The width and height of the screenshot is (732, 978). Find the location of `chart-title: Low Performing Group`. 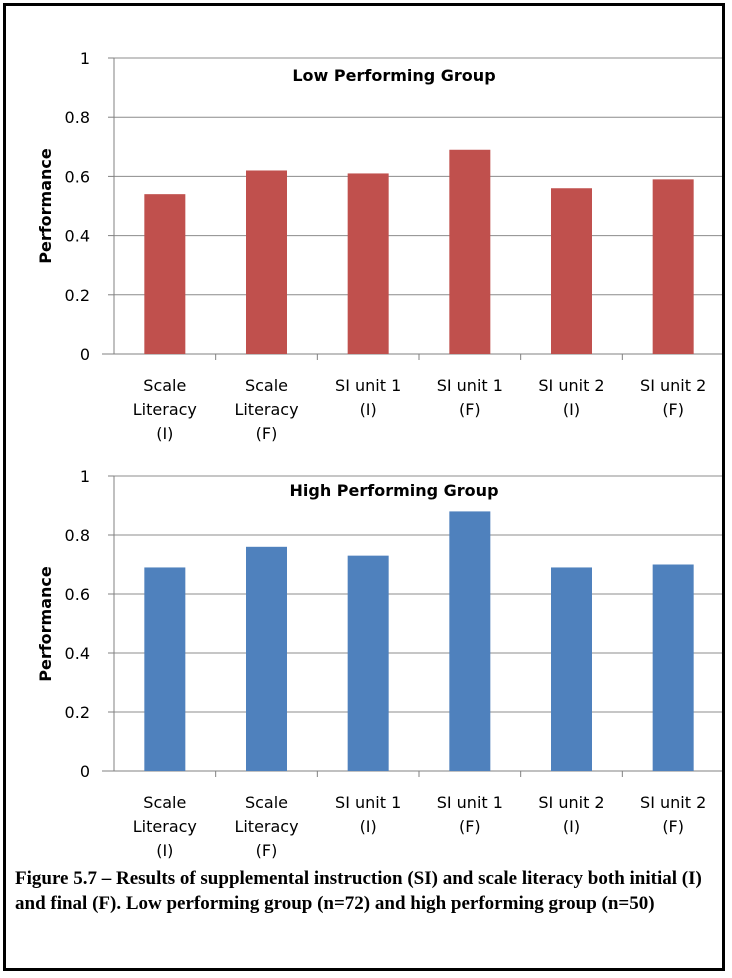

chart-title: Low Performing Group is located at coordinates (393, 75).